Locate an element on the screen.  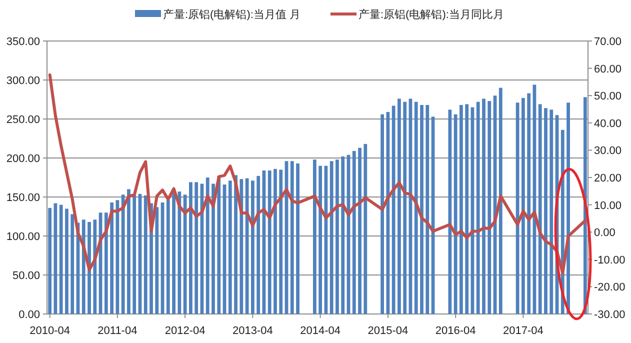
y2-tick-label: 30.00 is located at coordinates (608, 151).